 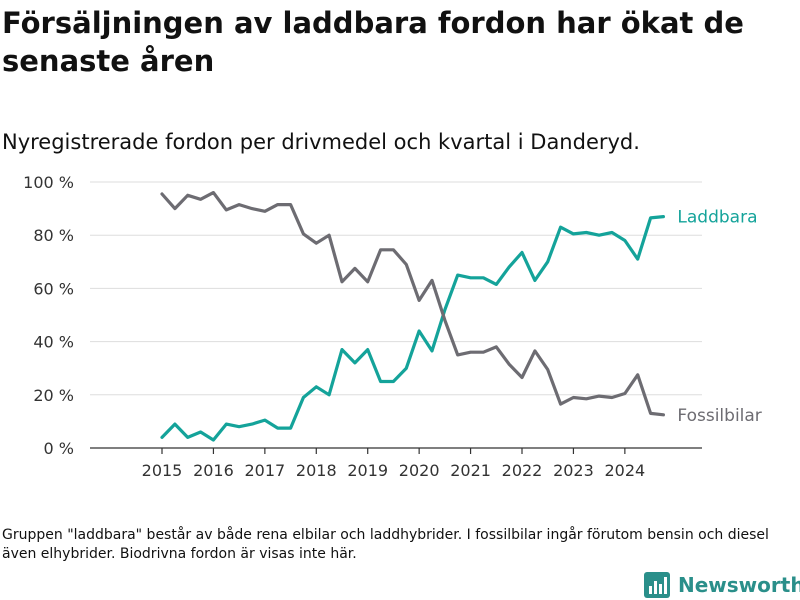 I want to click on series-label-fossilbilar: Fossilbilar, so click(x=719, y=416).